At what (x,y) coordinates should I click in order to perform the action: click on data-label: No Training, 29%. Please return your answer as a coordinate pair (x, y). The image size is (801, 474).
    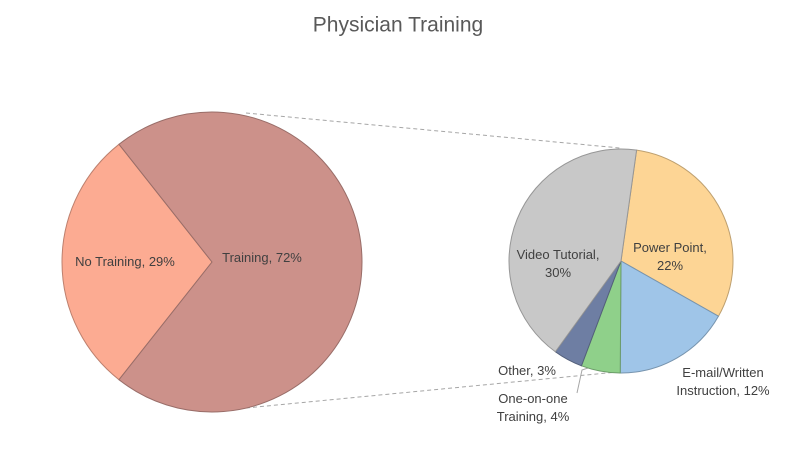
    Looking at the image, I should click on (125, 261).